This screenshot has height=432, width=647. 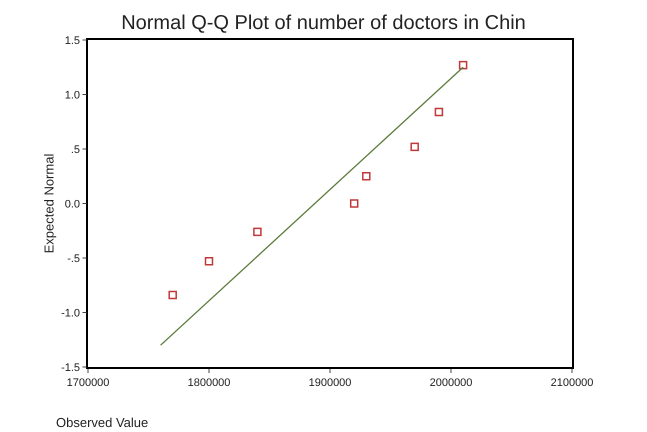 What do you see at coordinates (72, 204) in the screenshot?
I see `y-tick-label: 0.0` at bounding box center [72, 204].